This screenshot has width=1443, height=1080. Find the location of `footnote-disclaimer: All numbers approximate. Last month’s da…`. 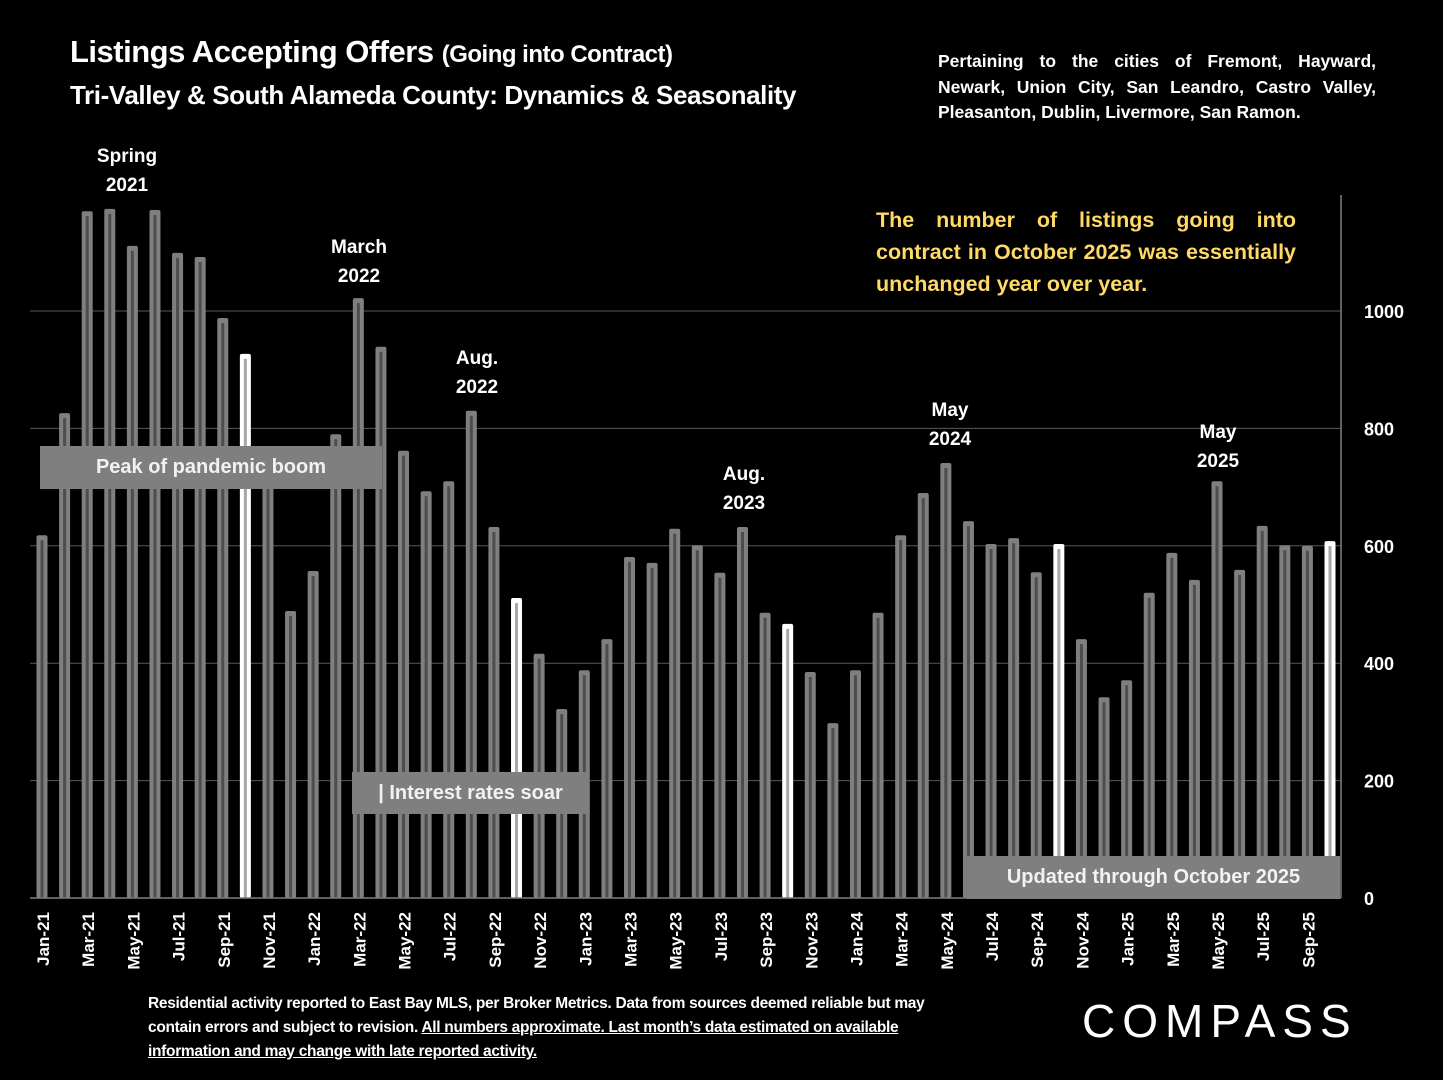

footnote-disclaimer: All numbers approximate. Last month’s da… is located at coordinates (523, 1039).